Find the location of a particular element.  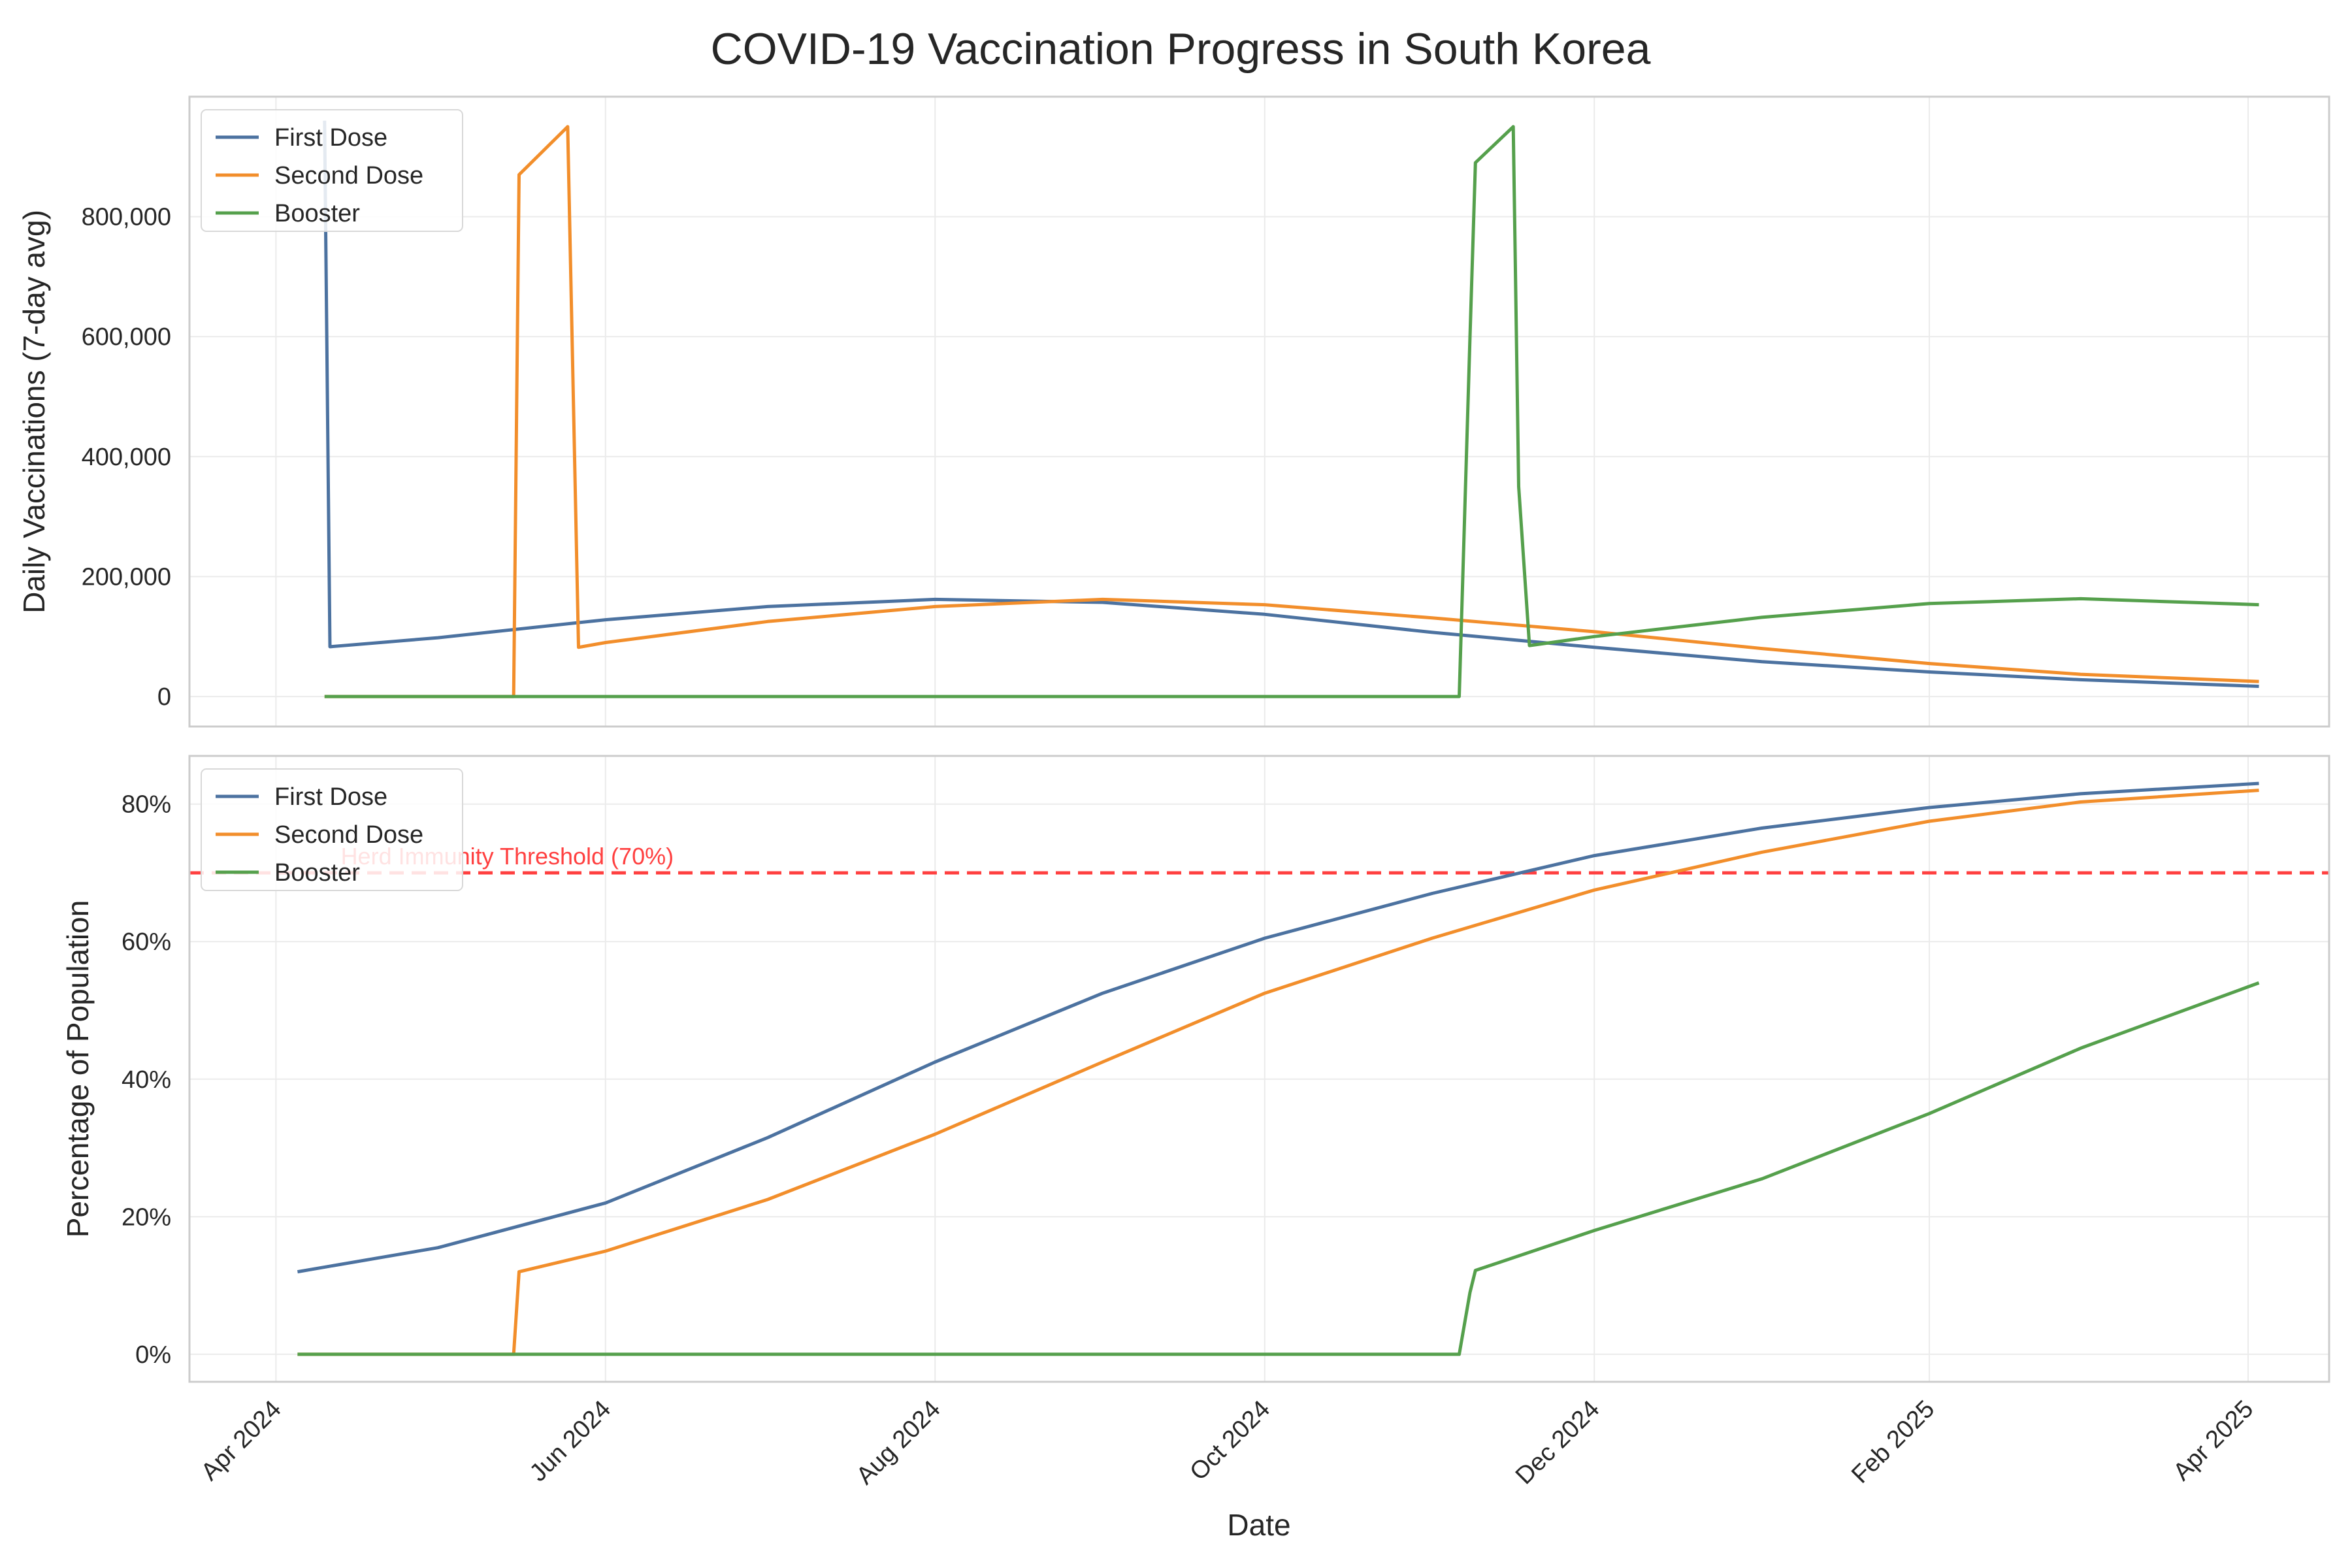

y-tick-label: 80% is located at coordinates (146, 805).